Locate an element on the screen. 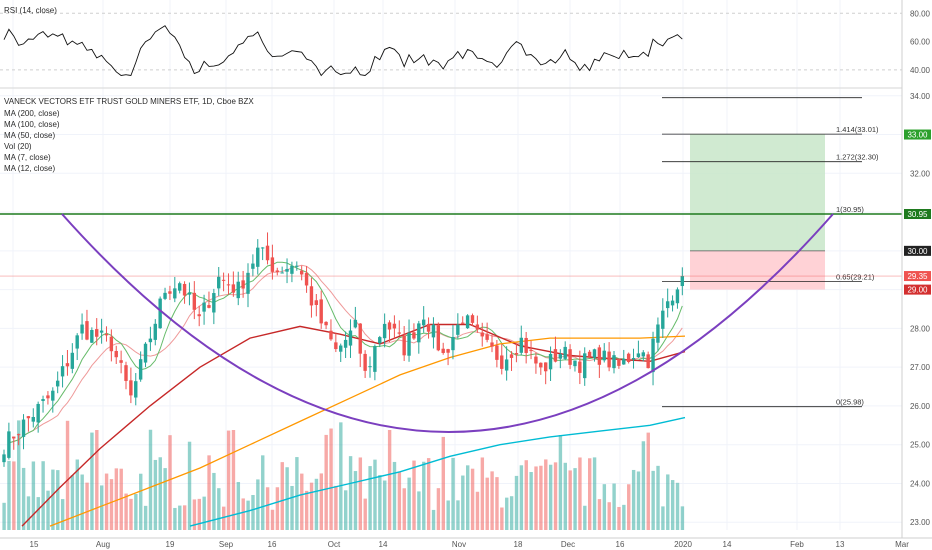  legend-vol: Vol (20) is located at coordinates (18, 146).